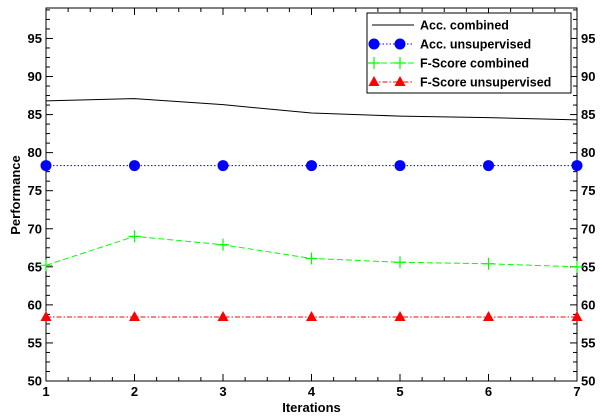 The width and height of the screenshot is (600, 417). I want to click on y-tick-label: 80, so click(35, 152).